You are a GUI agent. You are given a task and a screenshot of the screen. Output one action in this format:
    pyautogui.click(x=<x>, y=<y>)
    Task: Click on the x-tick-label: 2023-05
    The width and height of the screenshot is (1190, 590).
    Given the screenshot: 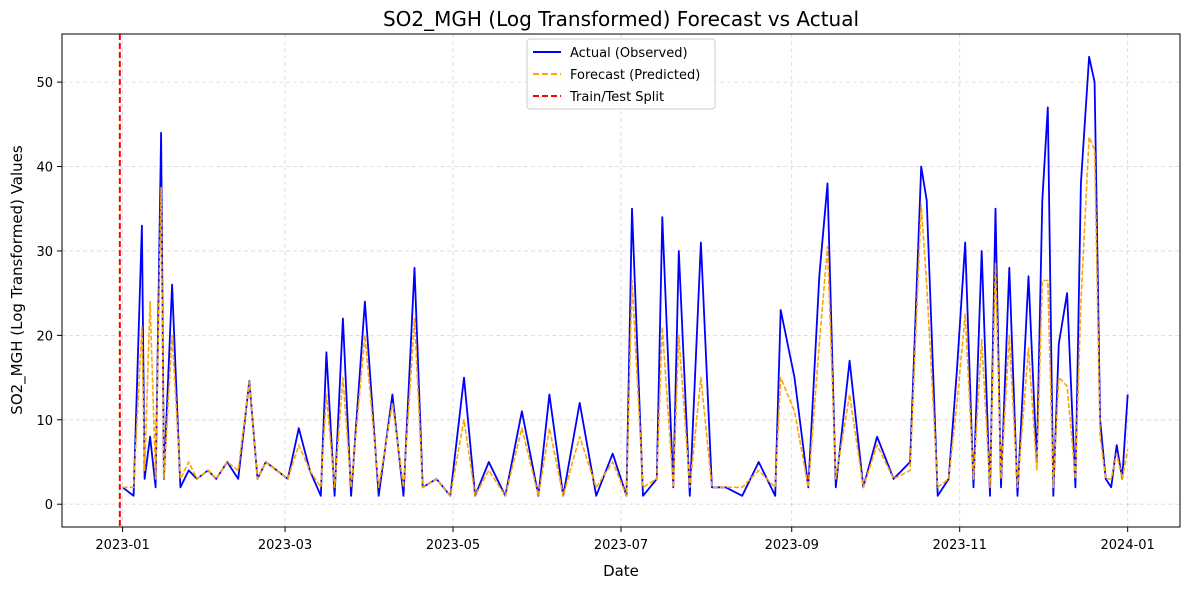 What is the action you would take?
    pyautogui.click(x=453, y=545)
    